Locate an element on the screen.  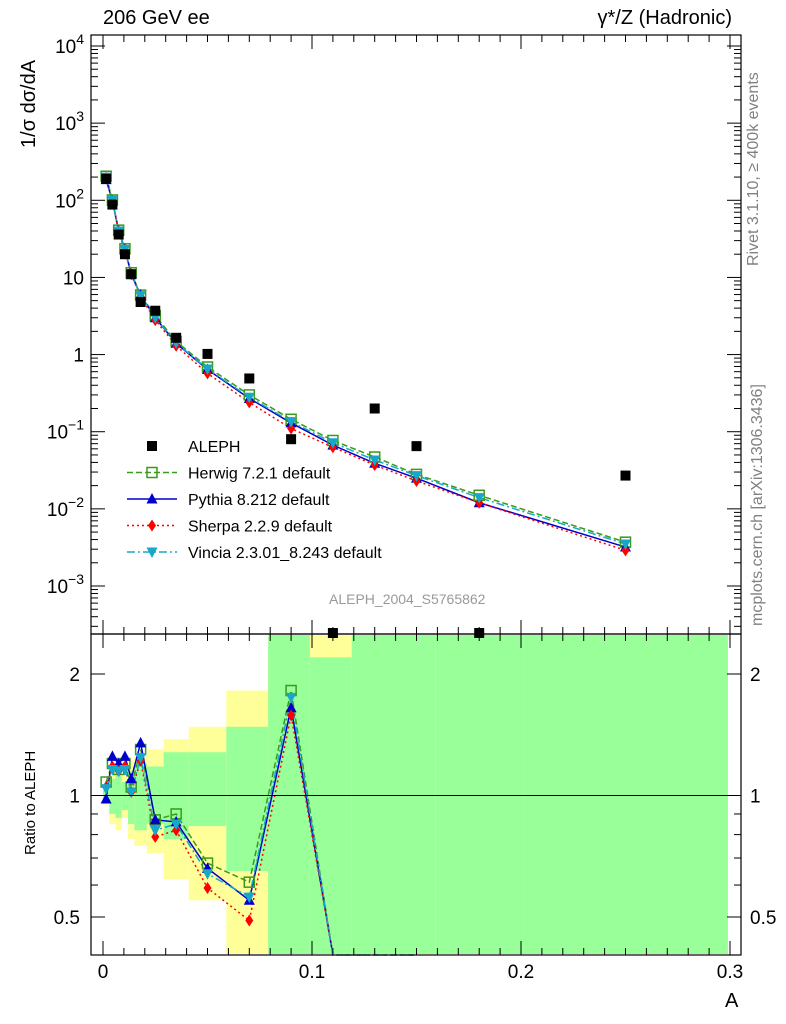
legend-marker-pythia is located at coordinates (152, 498).